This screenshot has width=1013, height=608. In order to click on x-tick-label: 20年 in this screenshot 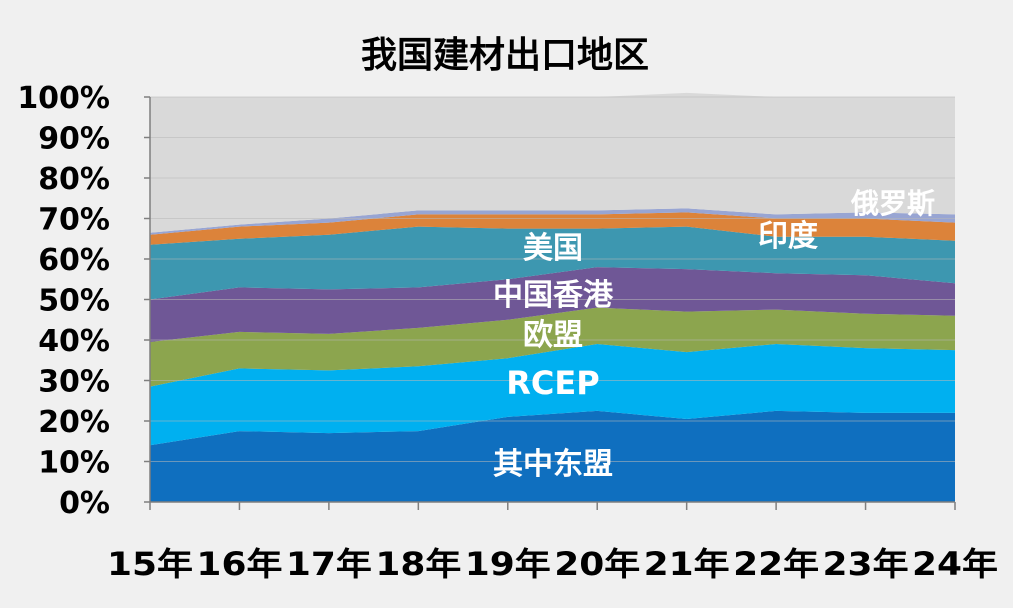, I will do `click(597, 564)`.